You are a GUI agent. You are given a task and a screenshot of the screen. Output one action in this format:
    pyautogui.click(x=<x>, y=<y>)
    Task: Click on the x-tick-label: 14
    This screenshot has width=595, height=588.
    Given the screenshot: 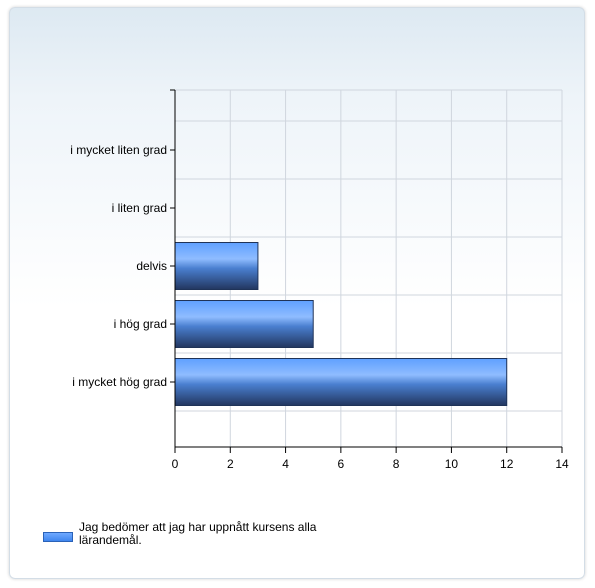 What is the action you would take?
    pyautogui.click(x=562, y=464)
    